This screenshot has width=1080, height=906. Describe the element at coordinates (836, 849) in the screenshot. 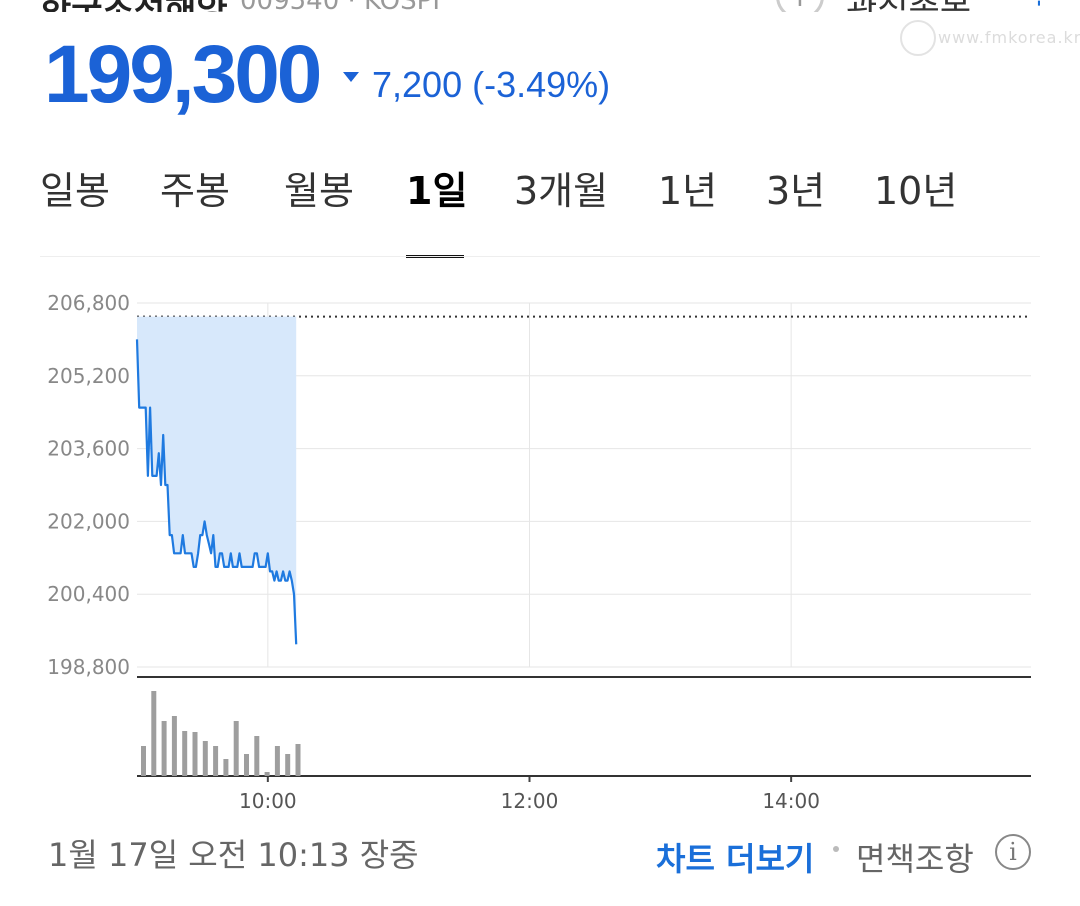

I see `separator-dot` at that location.